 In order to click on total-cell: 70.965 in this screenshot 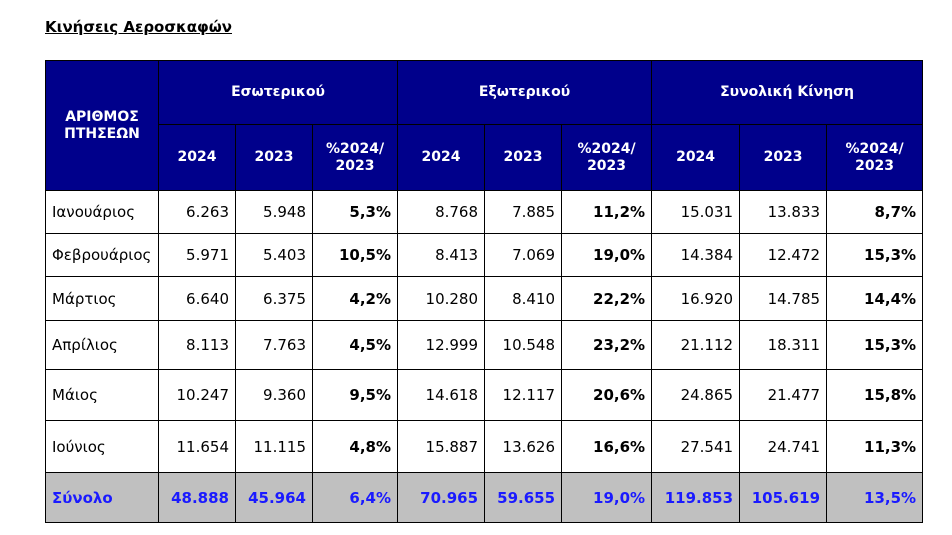, I will do `click(441, 497)`.